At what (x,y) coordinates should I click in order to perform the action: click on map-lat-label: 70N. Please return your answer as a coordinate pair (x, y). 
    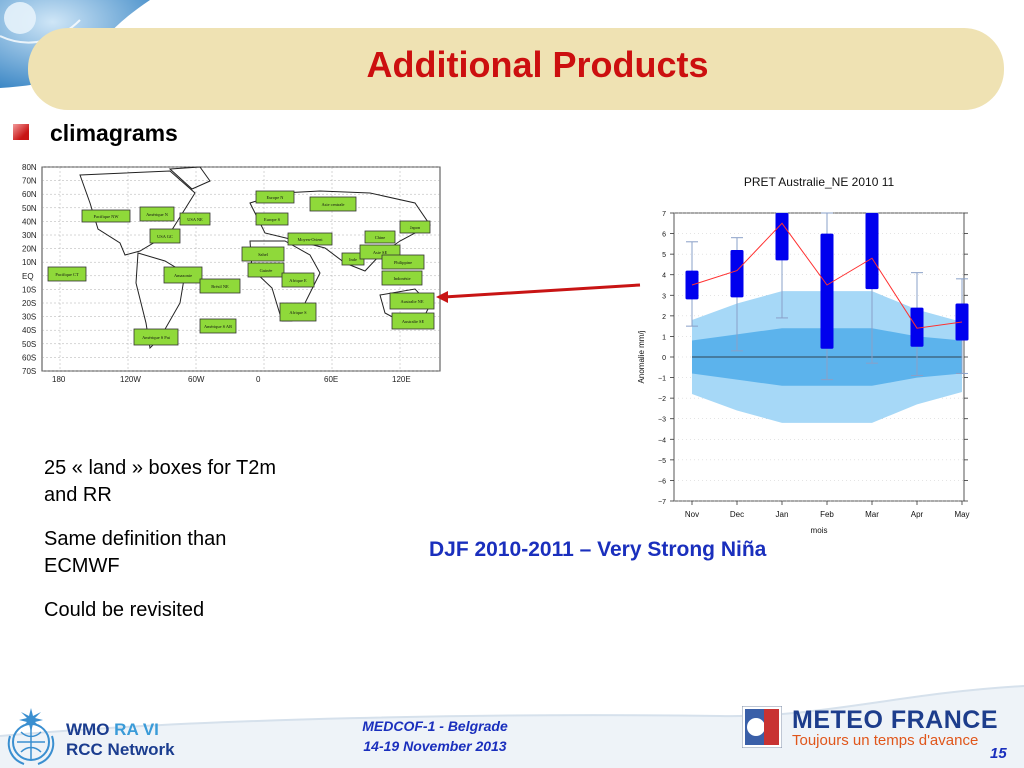
    Looking at the image, I should click on (29, 181).